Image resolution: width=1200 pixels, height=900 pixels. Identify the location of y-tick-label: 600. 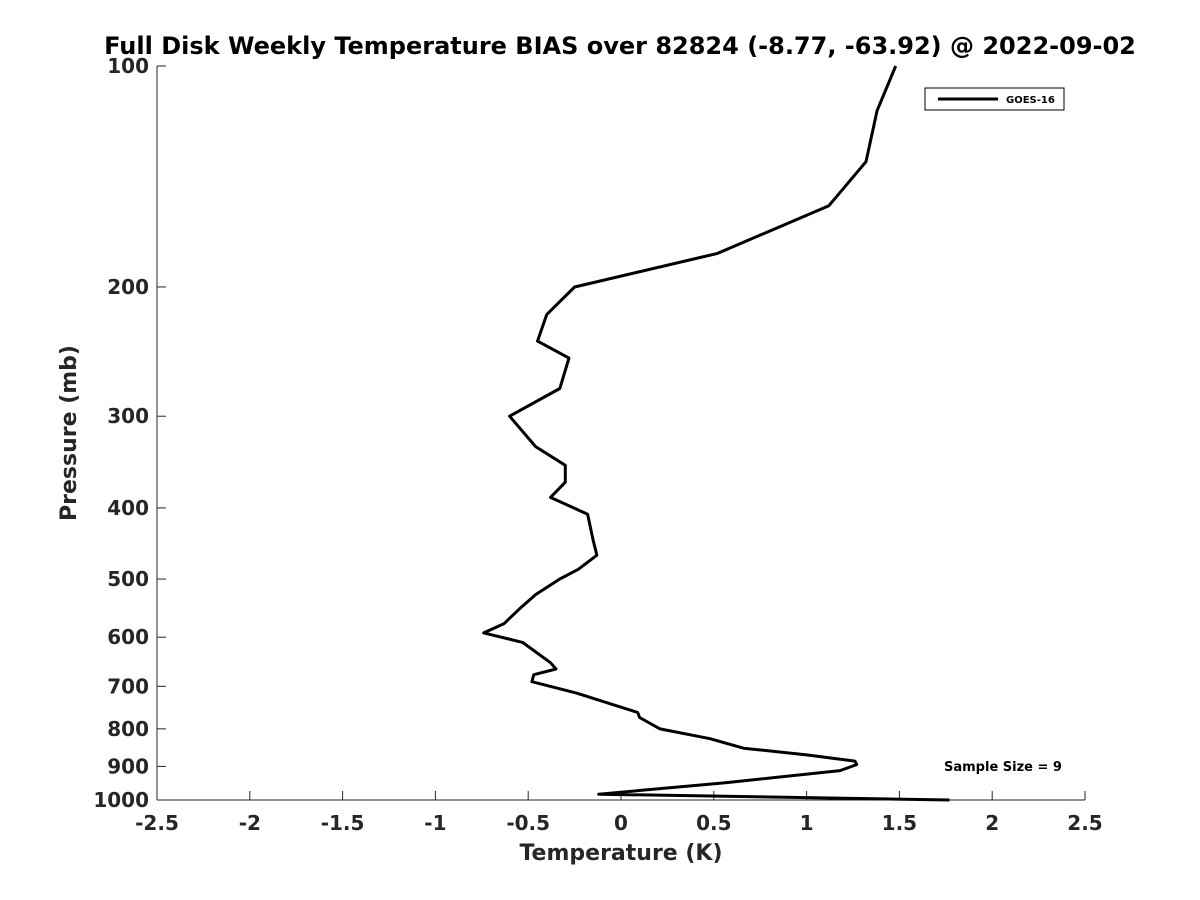
(128, 637).